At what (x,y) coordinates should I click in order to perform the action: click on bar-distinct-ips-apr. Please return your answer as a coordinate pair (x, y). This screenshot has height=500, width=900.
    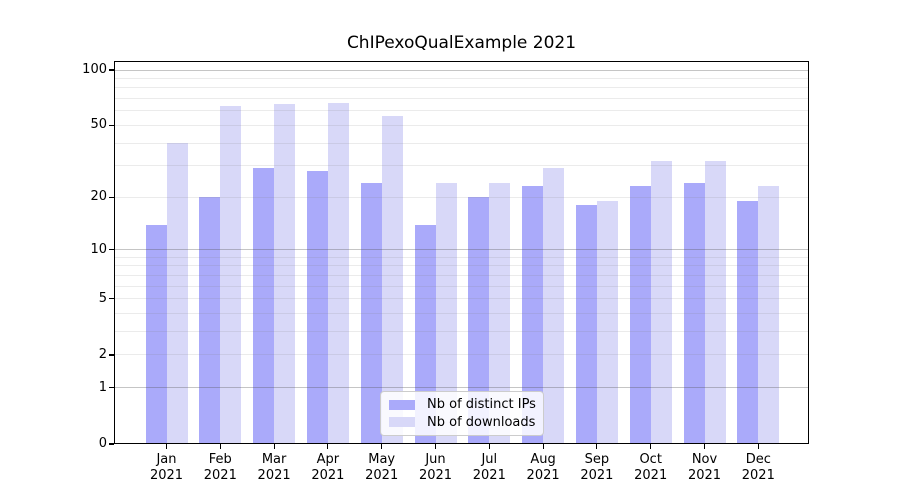
    Looking at the image, I should click on (317, 307).